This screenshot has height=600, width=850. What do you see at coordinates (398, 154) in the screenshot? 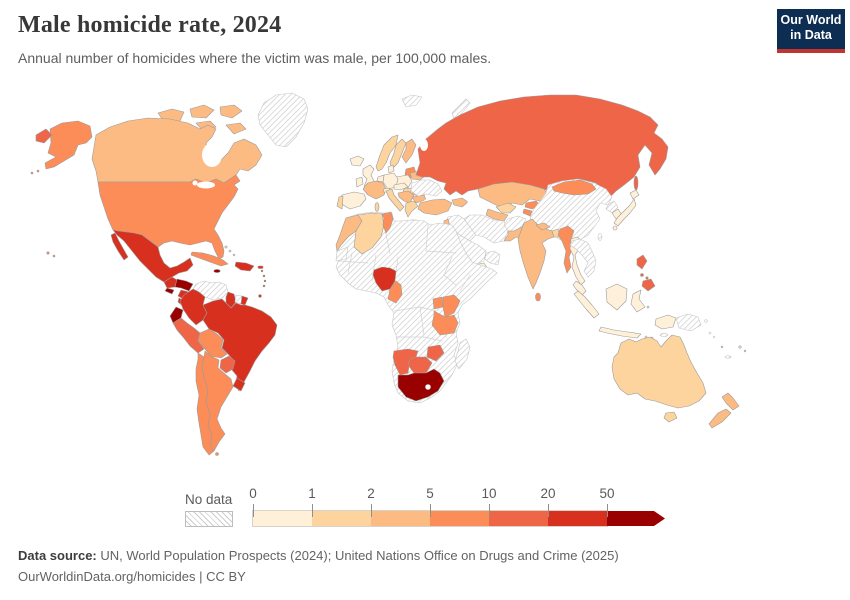
I see `country-sweden` at bounding box center [398, 154].